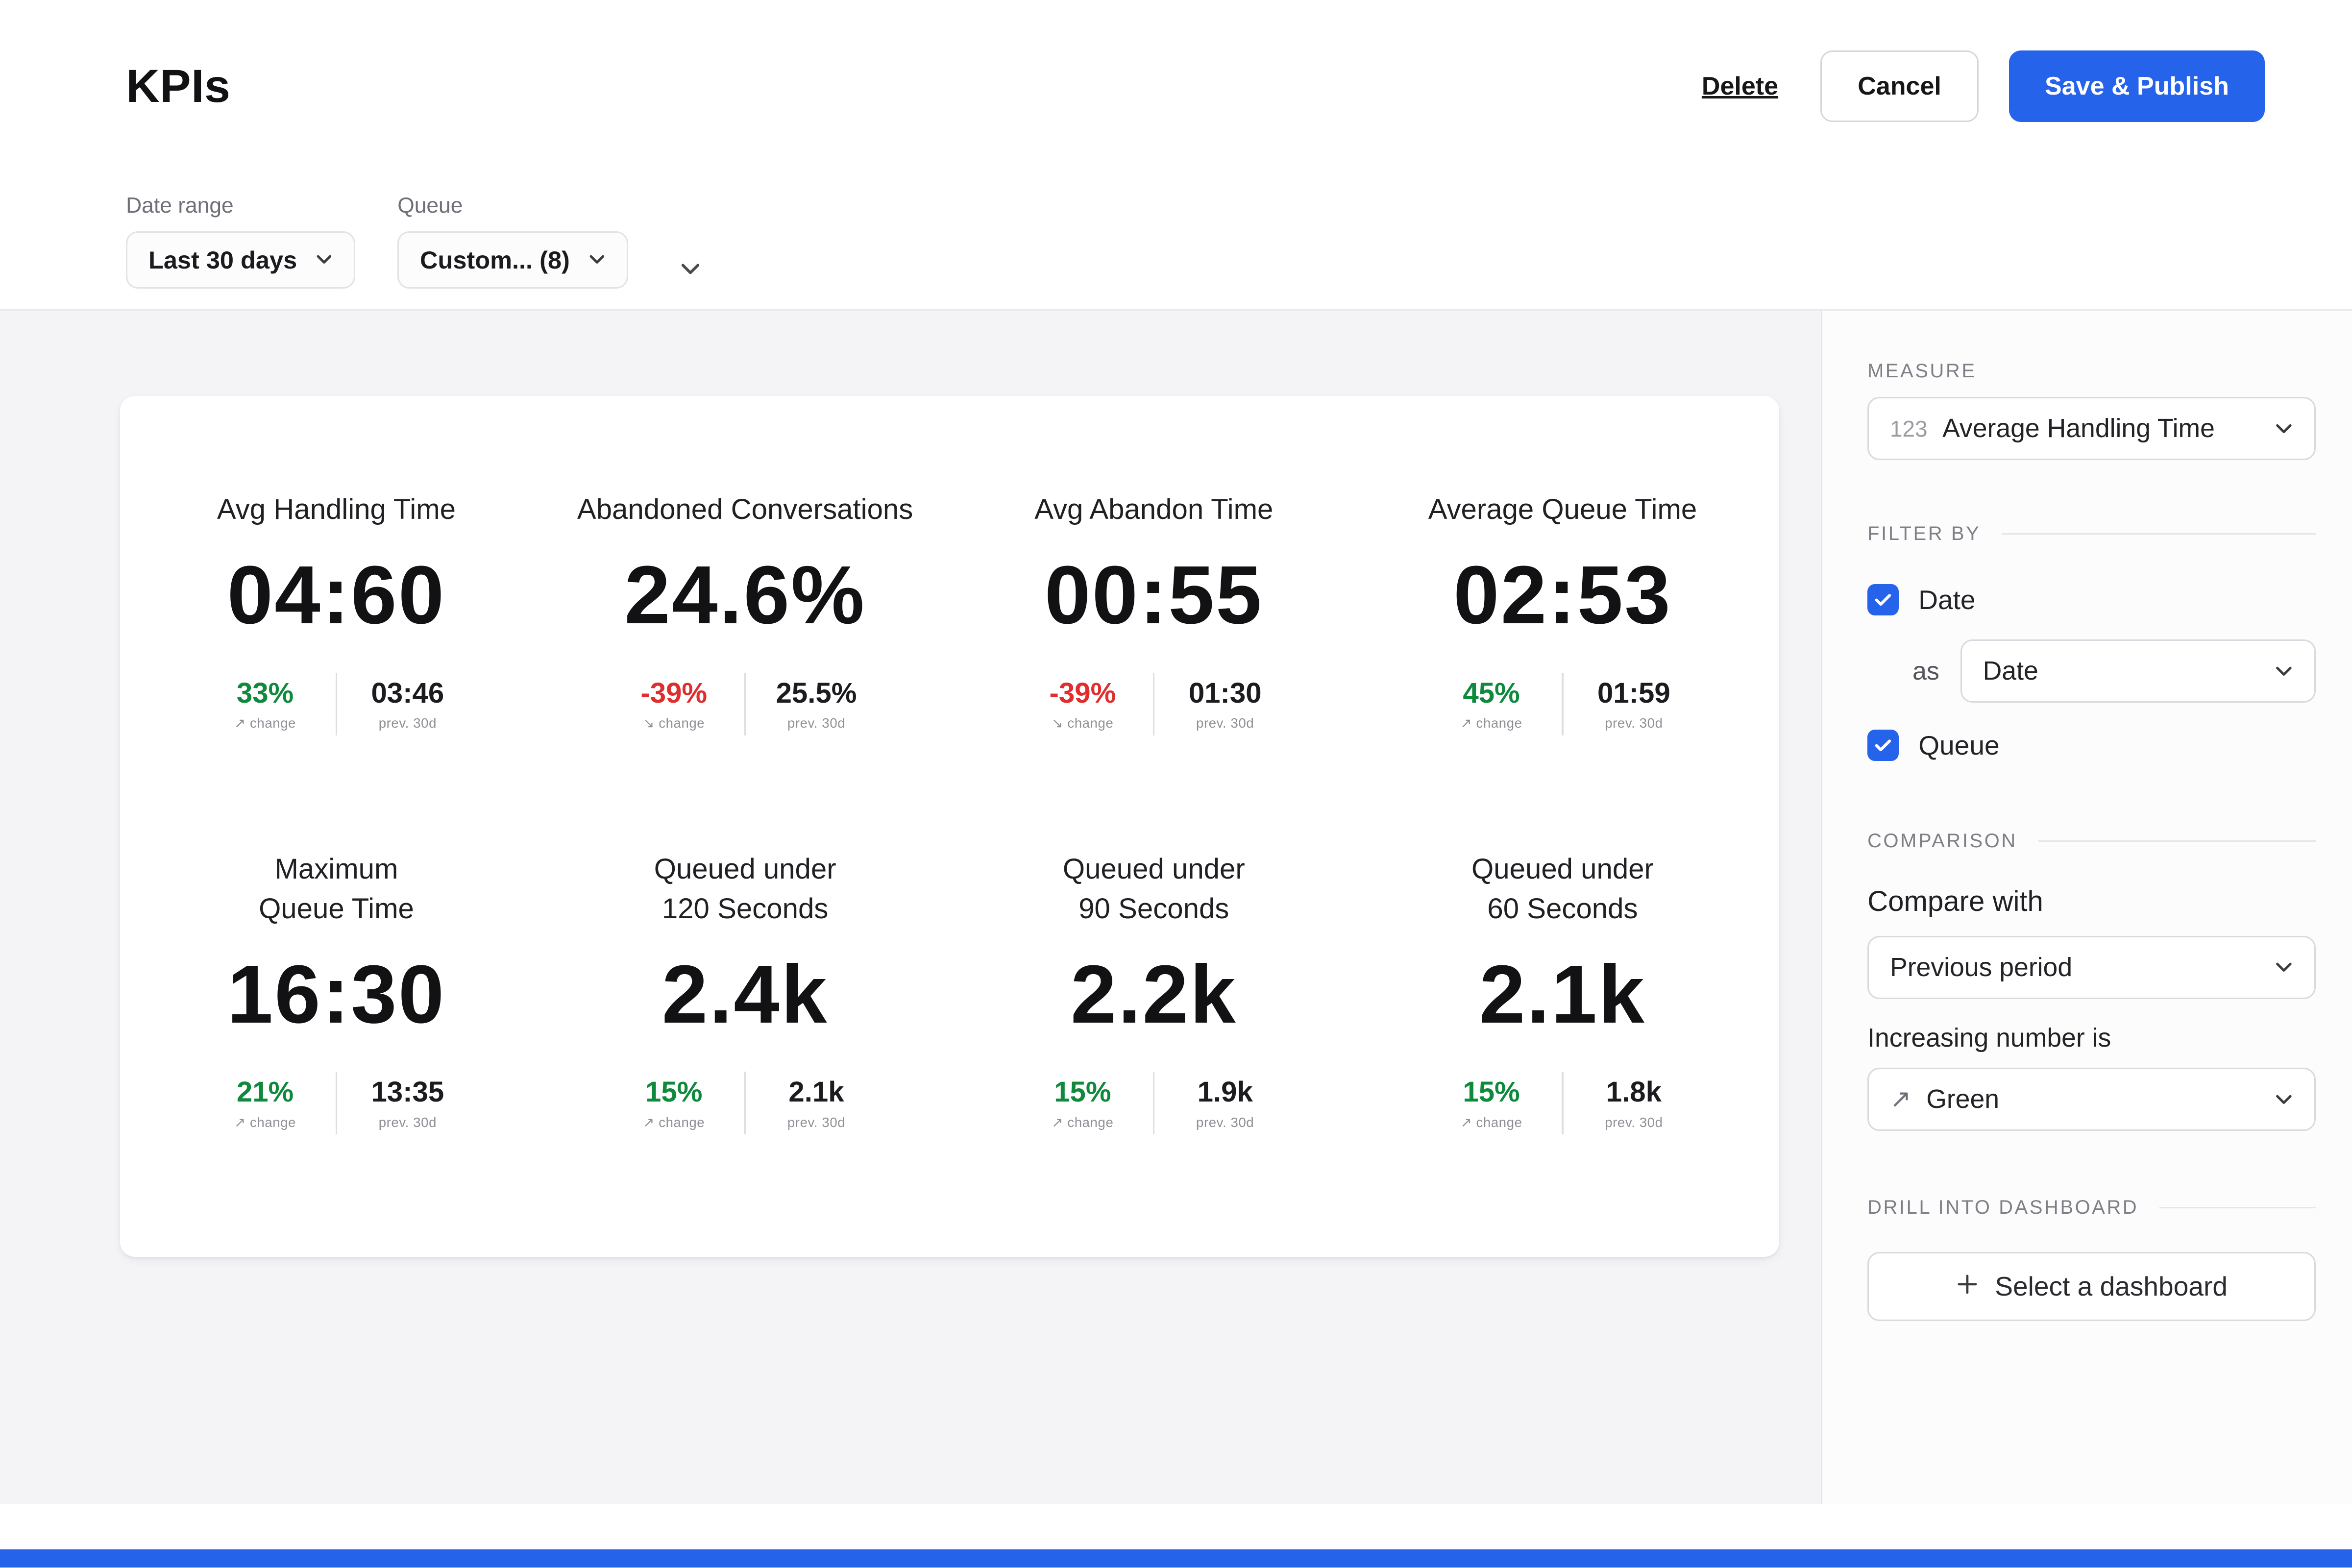 This screenshot has width=2352, height=1568. Describe the element at coordinates (265, 1092) in the screenshot. I see `kpi-change: 21%` at that location.